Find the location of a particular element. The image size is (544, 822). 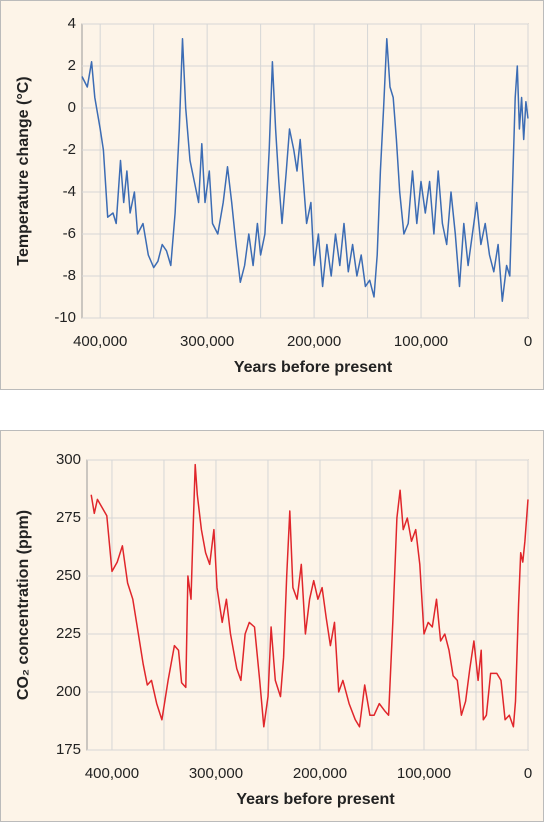

y-tick-label: 225 is located at coordinates (68, 633).